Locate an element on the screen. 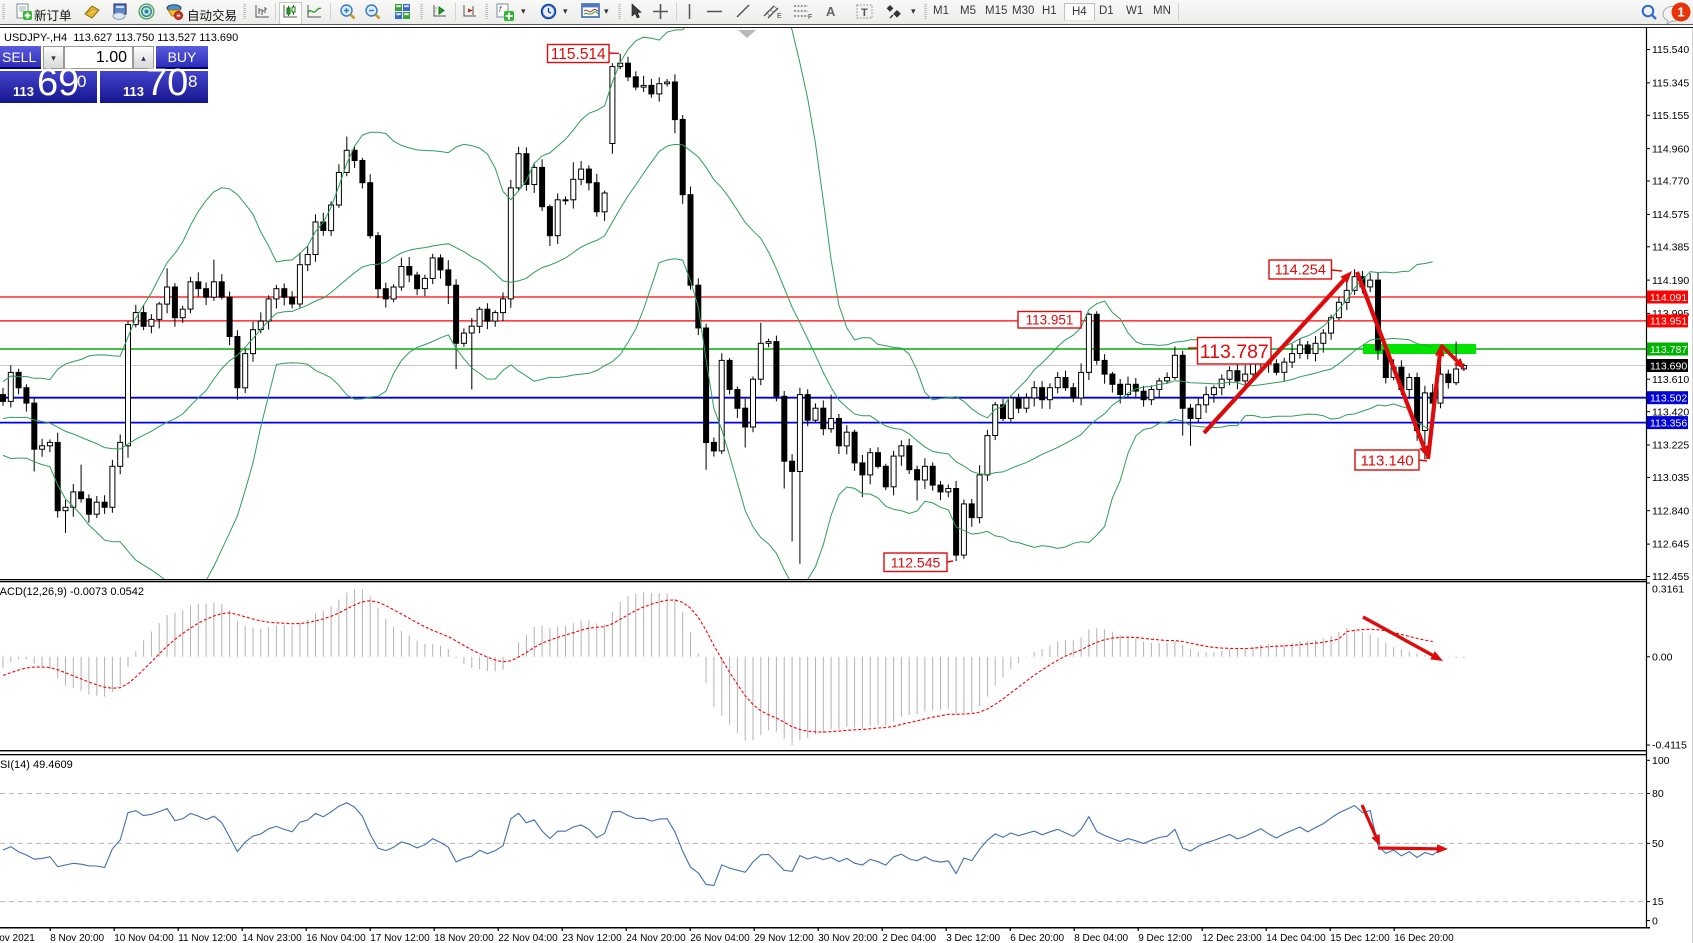  svg-text: 14 Nov 23:00 is located at coordinates (272, 938).